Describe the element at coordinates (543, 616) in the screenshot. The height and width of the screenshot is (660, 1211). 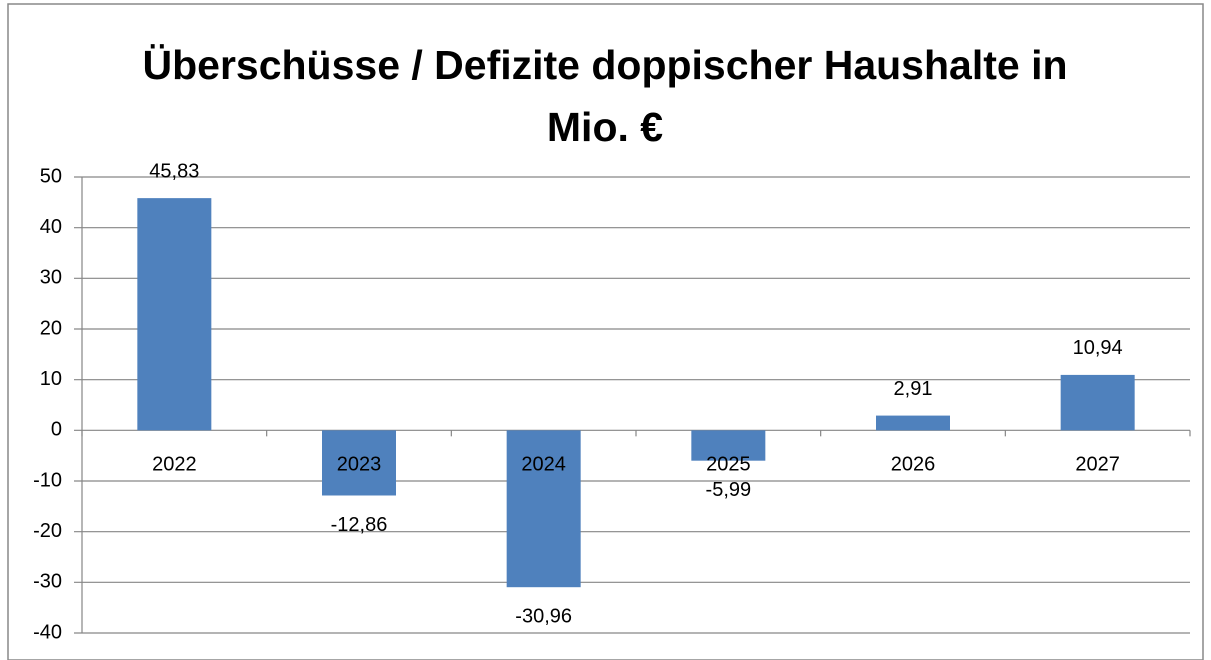
I see `value-label: -30,96` at that location.